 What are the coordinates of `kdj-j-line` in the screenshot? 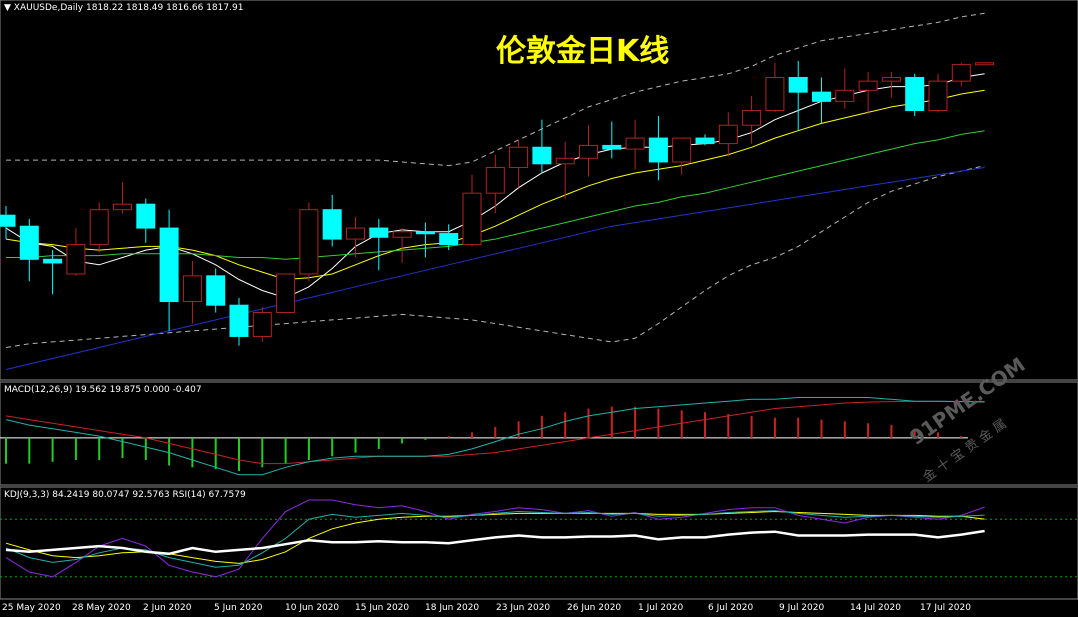 It's located at (495, 538).